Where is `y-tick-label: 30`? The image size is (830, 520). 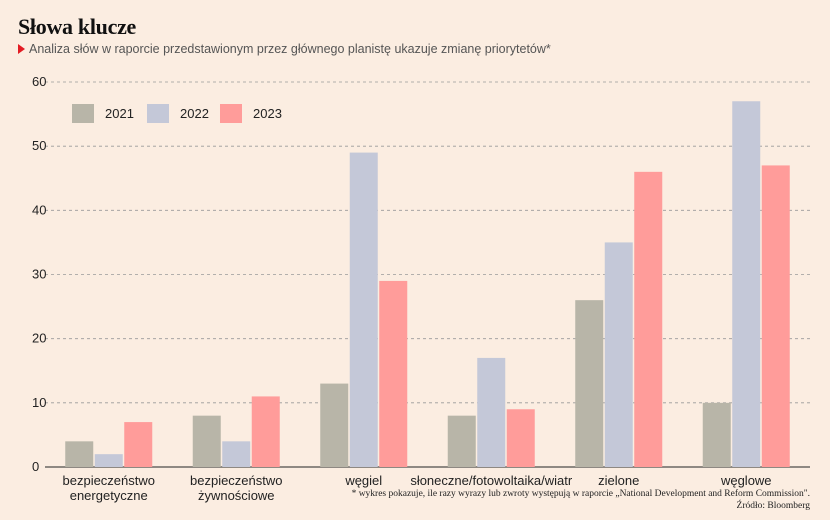
y-tick-label: 30 is located at coordinates (39, 274).